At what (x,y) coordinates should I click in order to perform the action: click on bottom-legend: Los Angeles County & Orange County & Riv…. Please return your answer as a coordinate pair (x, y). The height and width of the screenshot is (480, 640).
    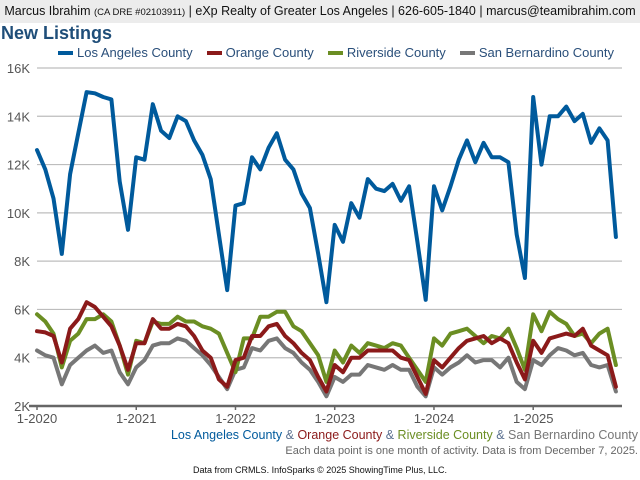
    Looking at the image, I should click on (404, 435).